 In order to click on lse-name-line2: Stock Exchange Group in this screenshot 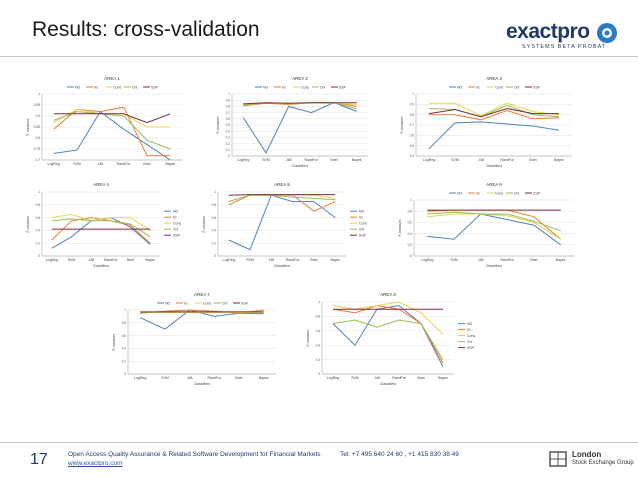, I will do `click(603, 463)`.